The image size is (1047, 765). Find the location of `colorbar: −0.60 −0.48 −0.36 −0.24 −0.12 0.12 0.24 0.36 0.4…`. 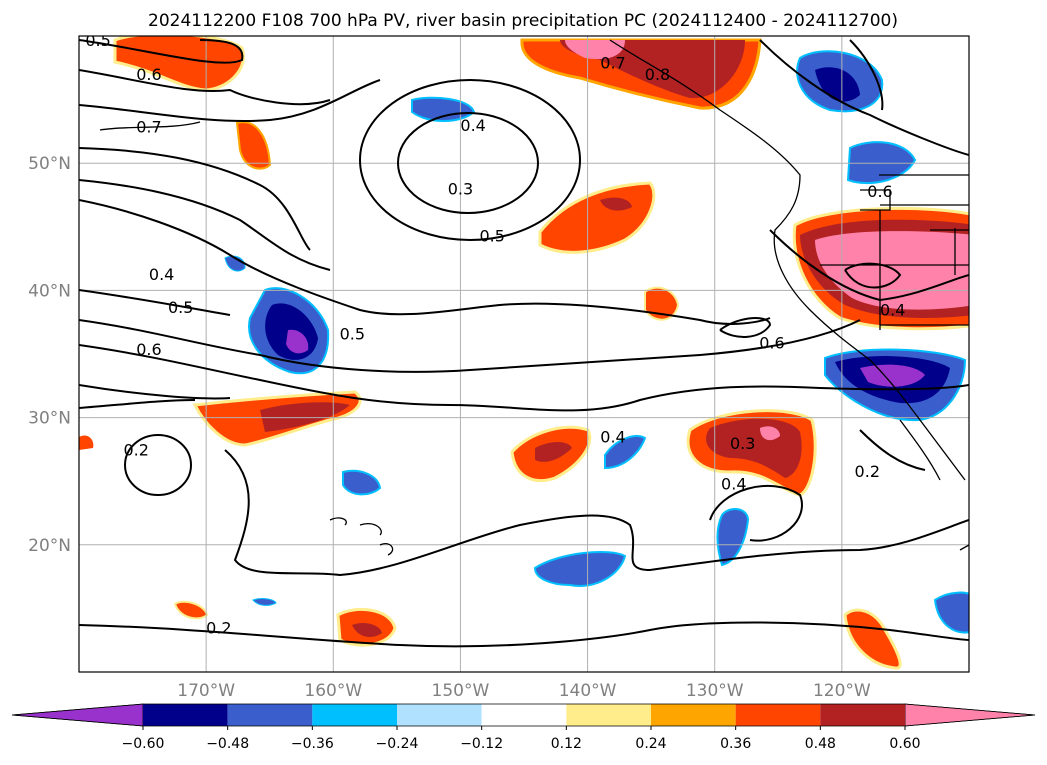

colorbar: −0.60 −0.48 −0.36 −0.24 −0.12 0.12 0.24 0.36 0.4… is located at coordinates (523, 727).